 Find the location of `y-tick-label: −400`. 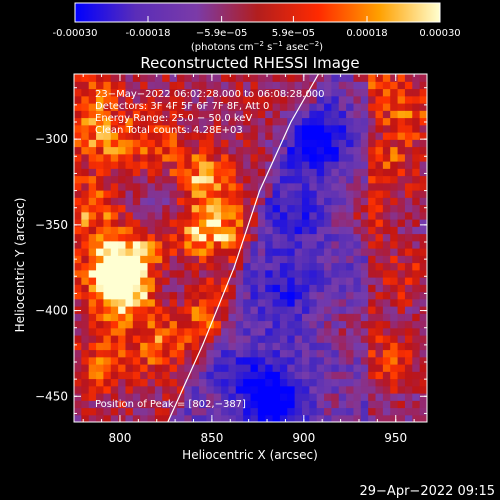

y-tick-label: −400 is located at coordinates (51, 311).